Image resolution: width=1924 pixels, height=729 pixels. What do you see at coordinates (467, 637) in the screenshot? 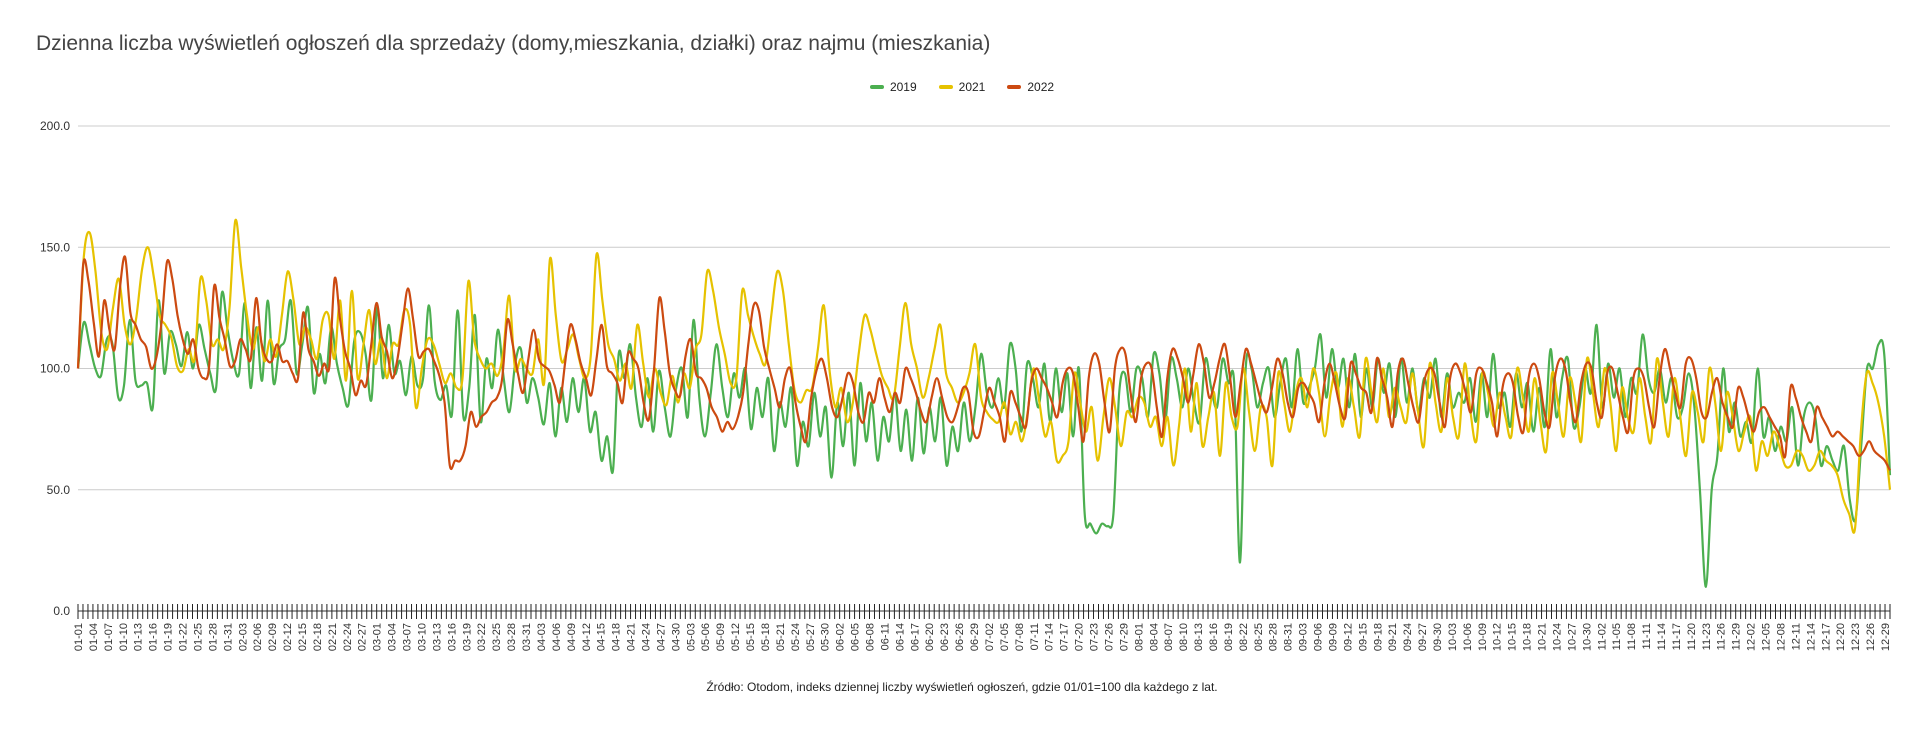
I see `x-tick-label: 03-19` at bounding box center [467, 637].